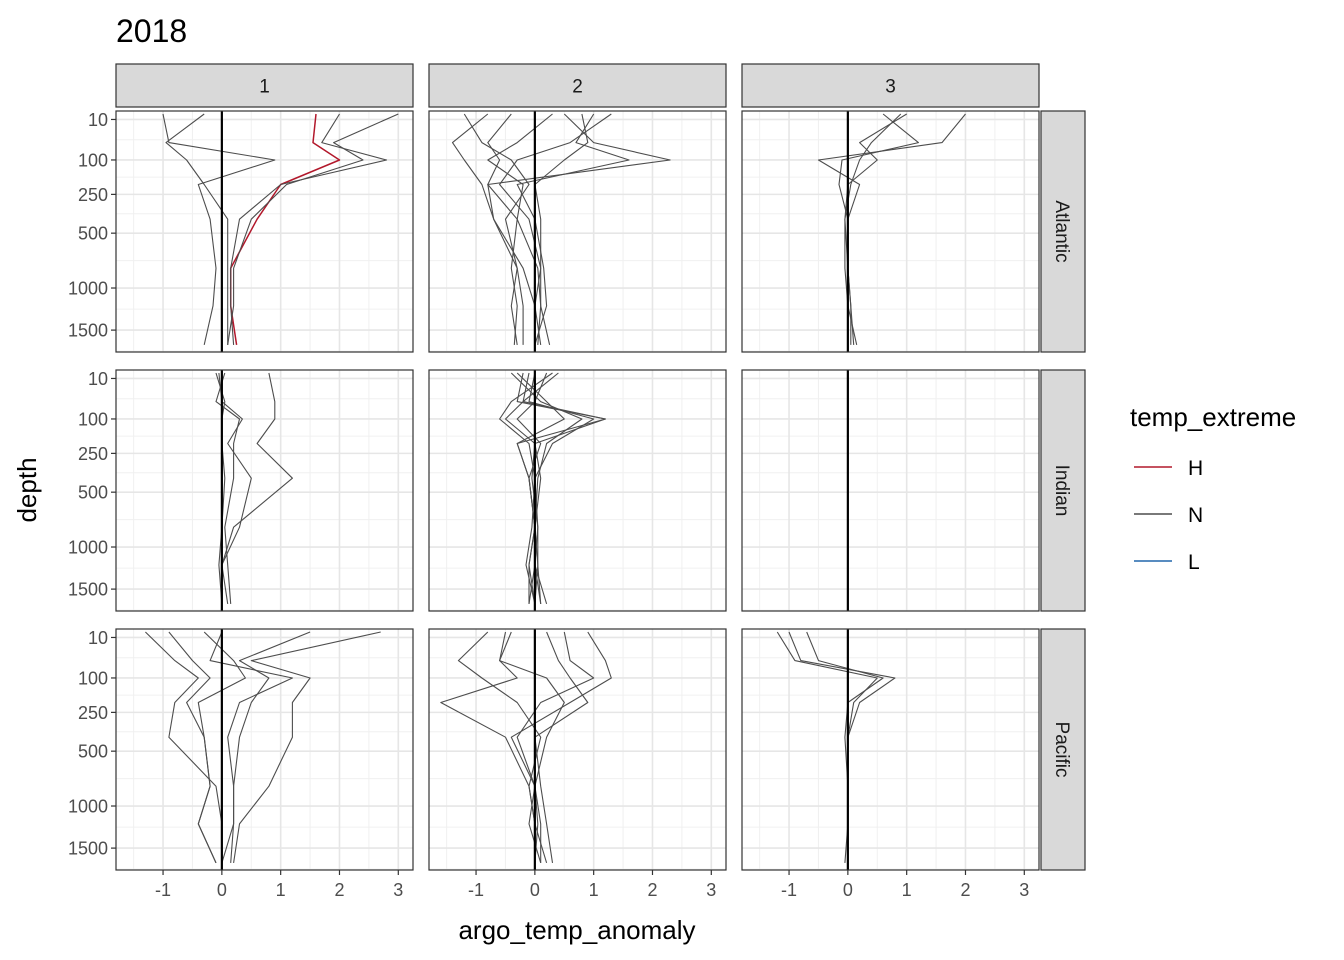 Image resolution: width=1344 pixels, height=960 pixels. Describe the element at coordinates (1213, 488) in the screenshot. I see `legend: temp_extreme H N L` at that location.